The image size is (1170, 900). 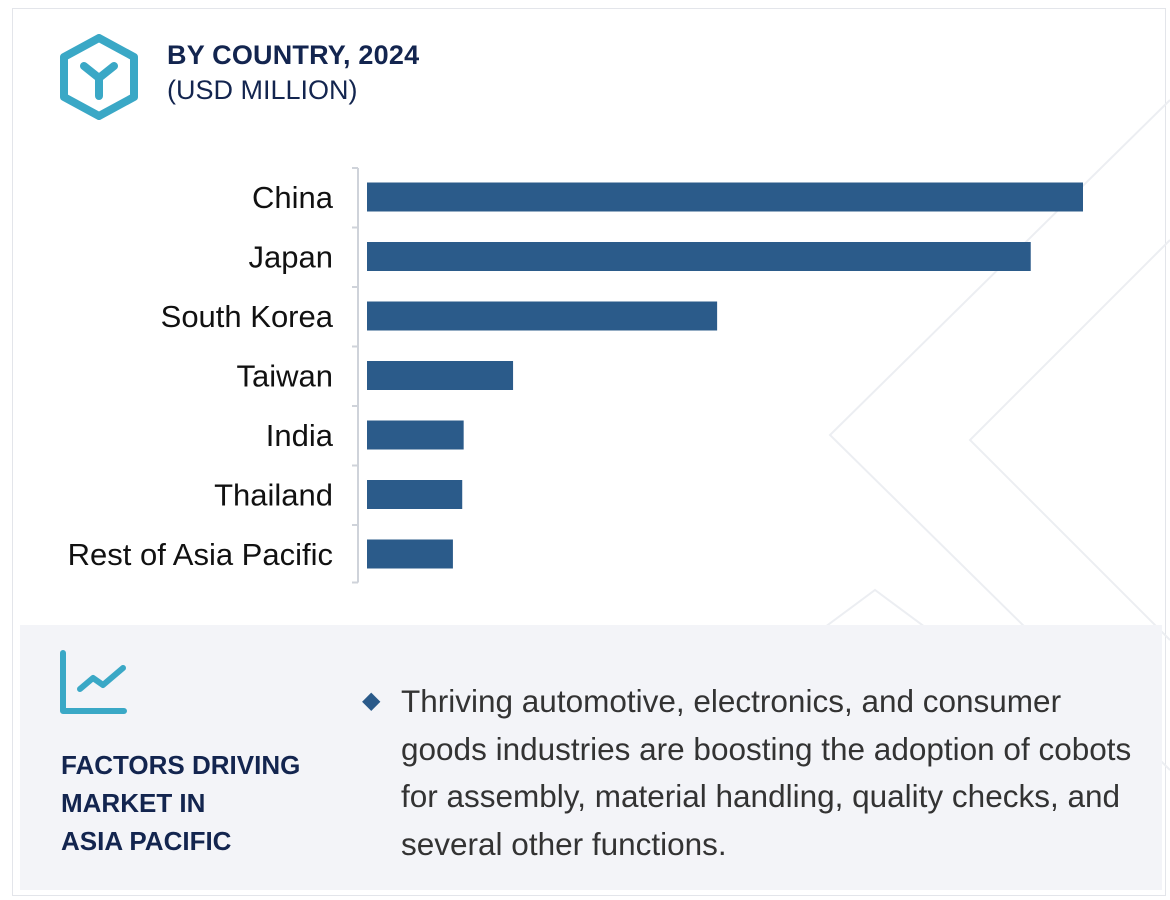 What do you see at coordinates (300, 435) in the screenshot?
I see `category-label: India` at bounding box center [300, 435].